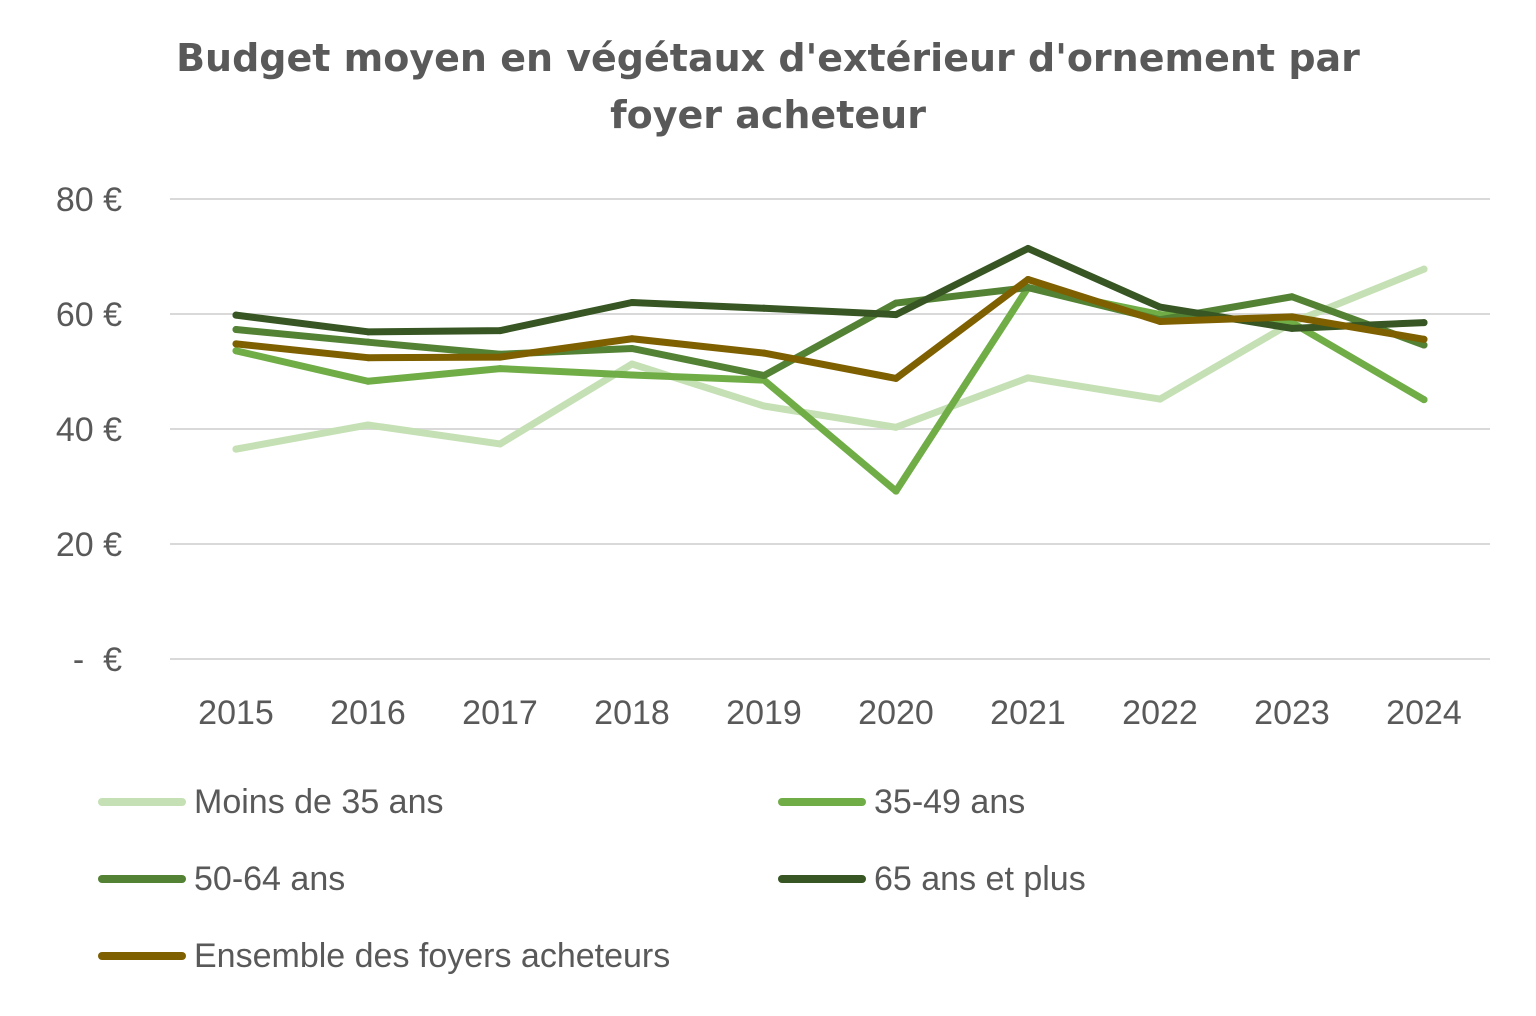 The height and width of the screenshot is (1016, 1536). What do you see at coordinates (89, 315) in the screenshot?
I see `y-tick-label: 60 €` at bounding box center [89, 315].